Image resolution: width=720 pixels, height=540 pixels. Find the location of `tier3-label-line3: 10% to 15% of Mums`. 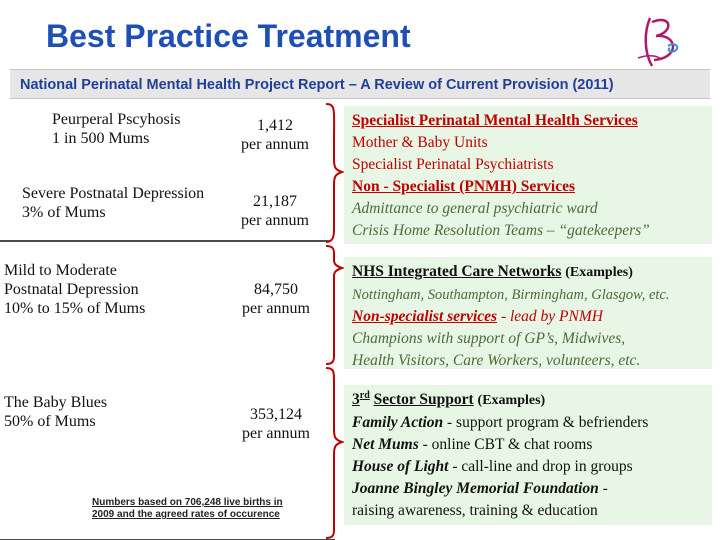

tier3-label-line3: 10% to 15% of Mums is located at coordinates (75, 308).